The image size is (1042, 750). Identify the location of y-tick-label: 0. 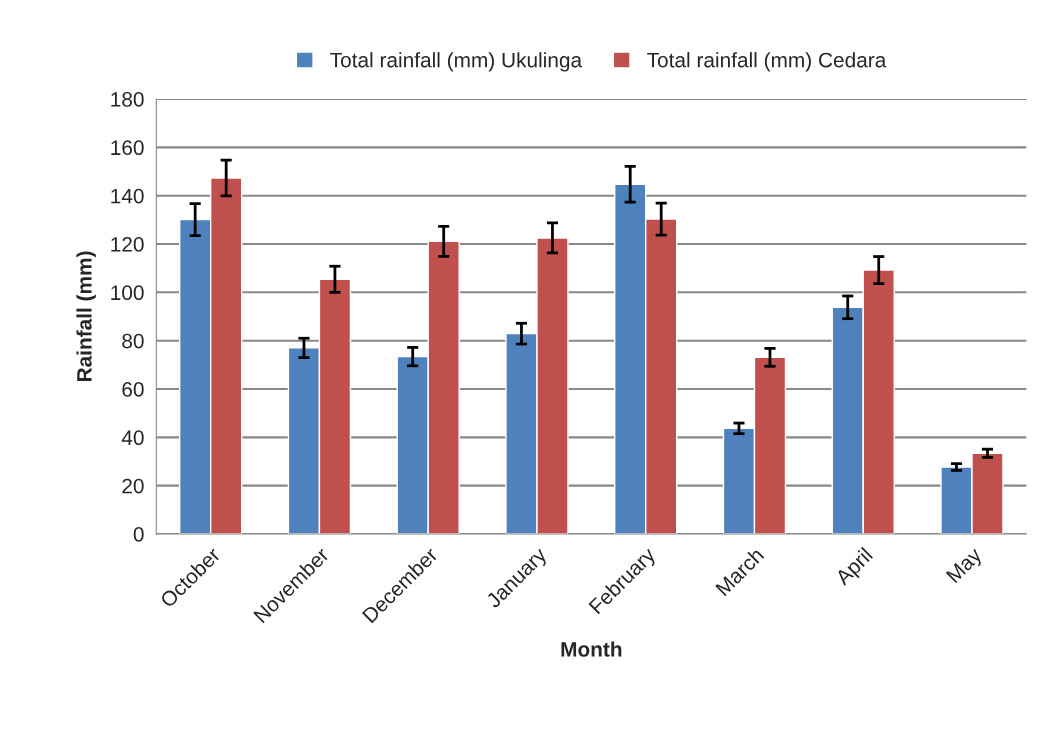
(138, 534).